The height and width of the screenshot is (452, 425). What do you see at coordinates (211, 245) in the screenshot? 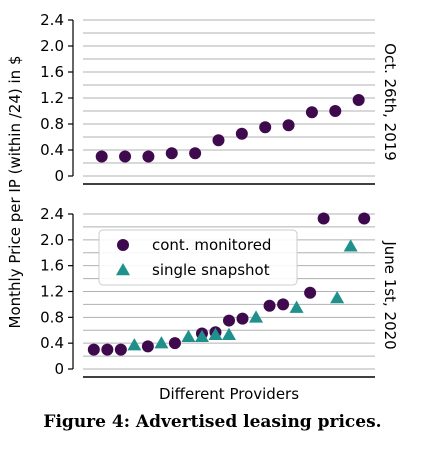
I see `legend-label: cont. monitored` at bounding box center [211, 245].